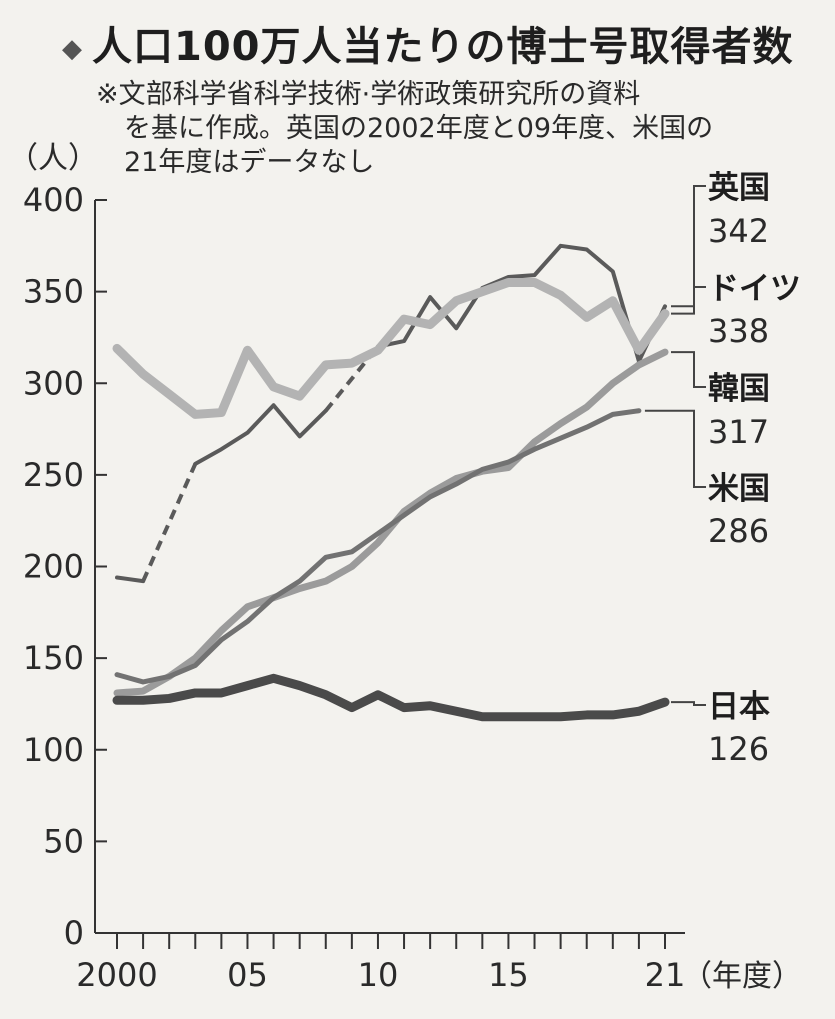  I want to click on series-value-label: 126, so click(738, 749).